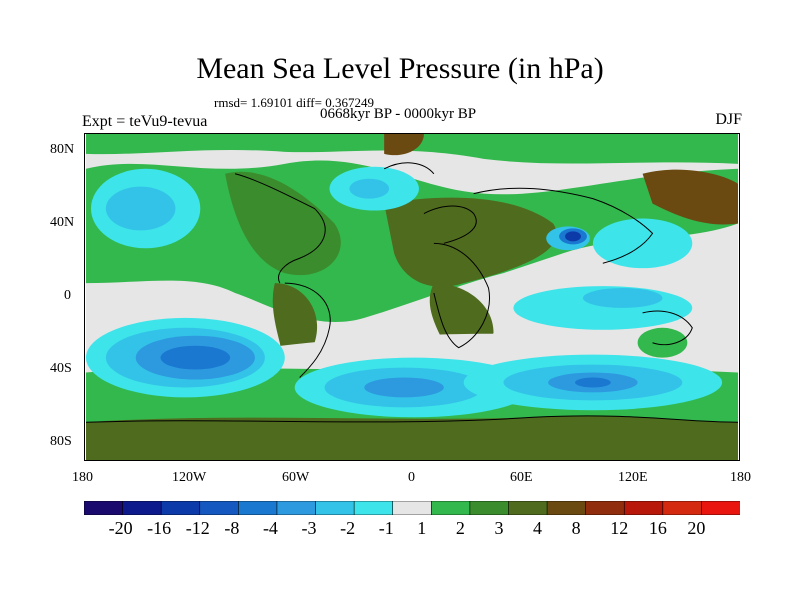 Image resolution: width=800 pixels, height=600 pixels. I want to click on contour-band-green, so click(662, 342).